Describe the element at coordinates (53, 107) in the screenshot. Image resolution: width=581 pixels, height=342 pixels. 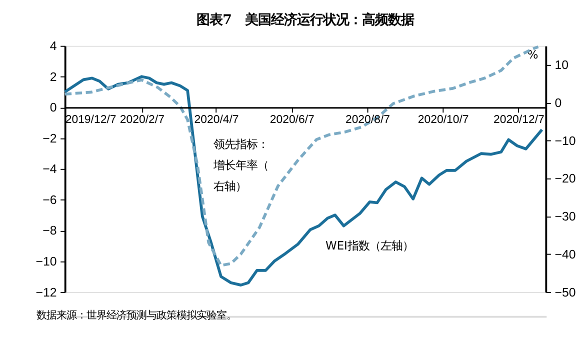
I see `y-tick-label: 0` at that location.